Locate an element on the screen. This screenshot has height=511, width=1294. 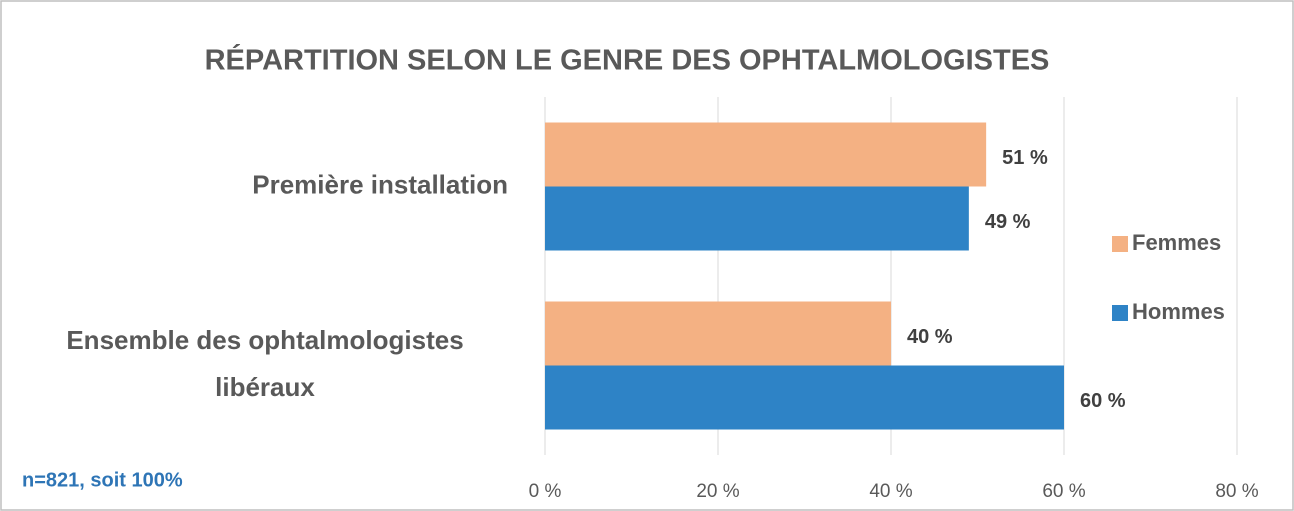
x-tick-label: 40 % is located at coordinates (890, 491).